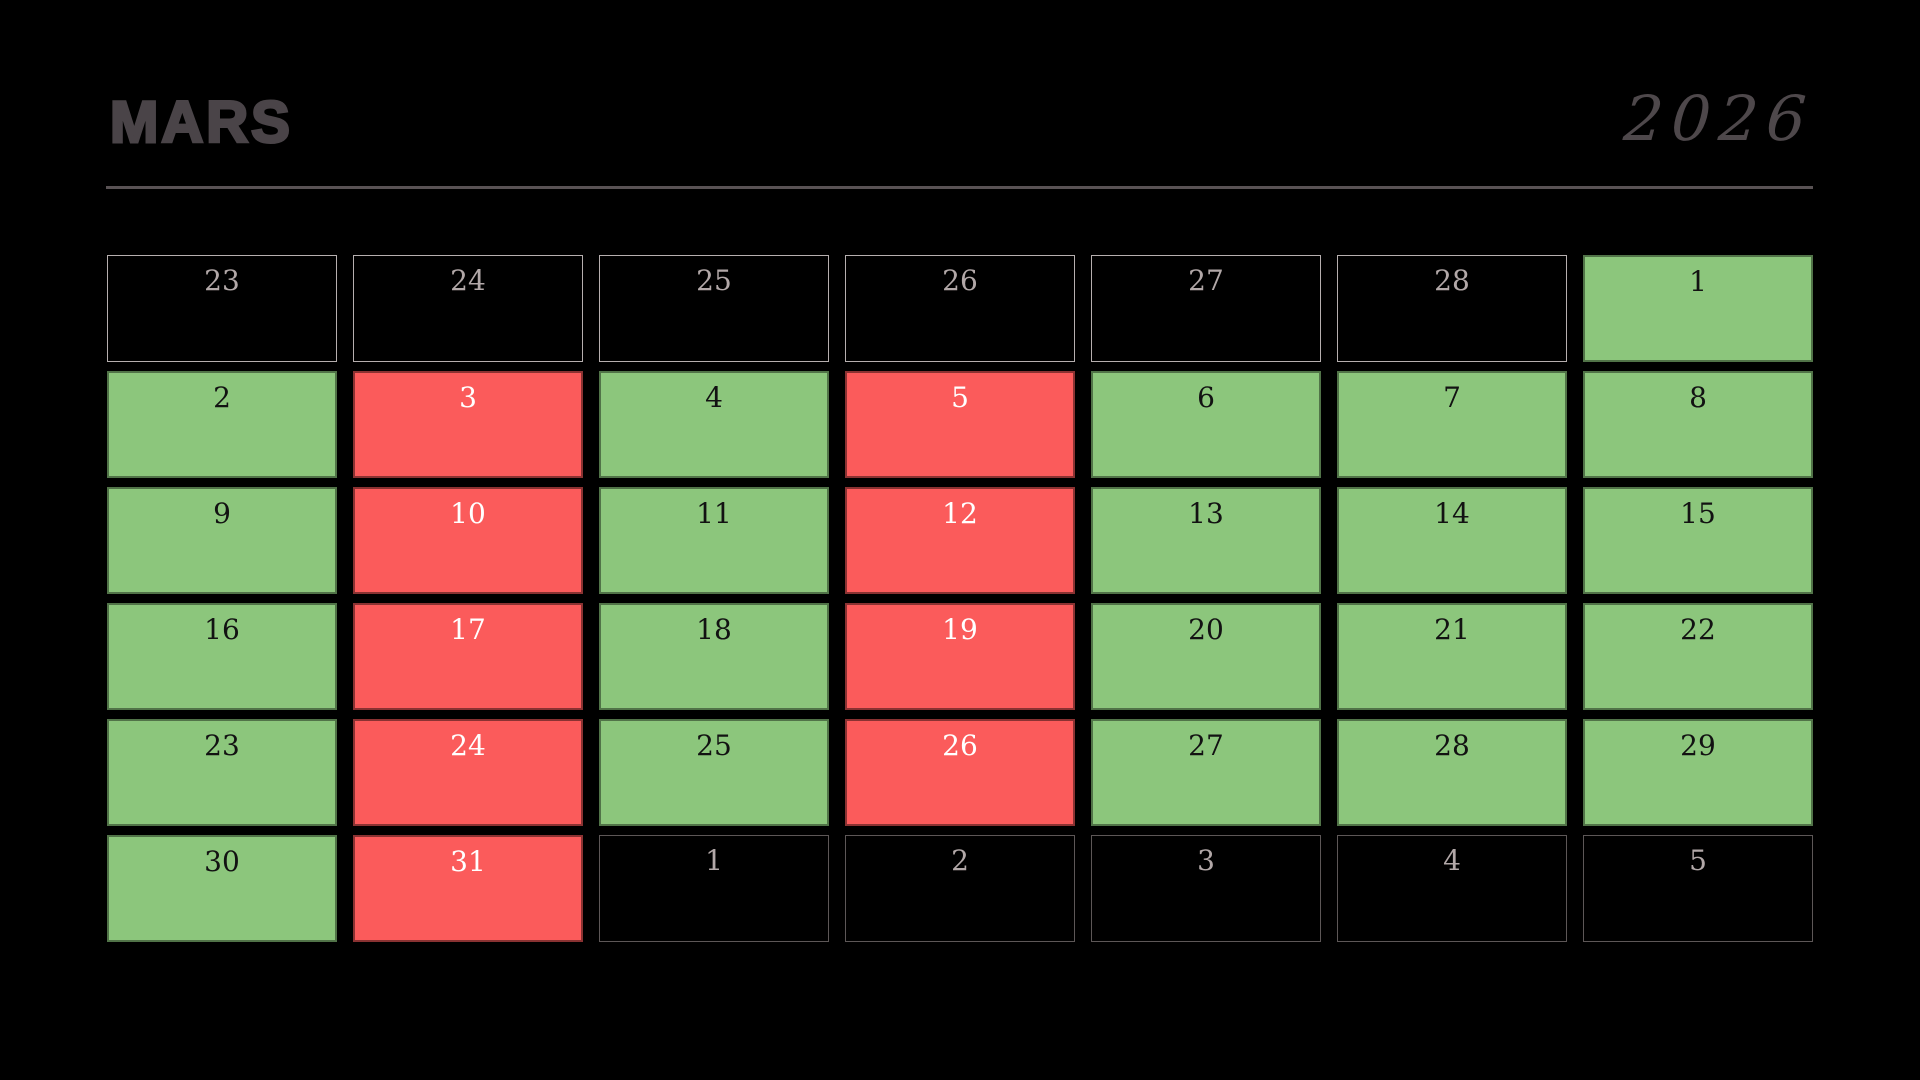 Image resolution: width=1920 pixels, height=1080 pixels. Describe the element at coordinates (1698, 656) in the screenshot. I see `day-cell: 22` at that location.